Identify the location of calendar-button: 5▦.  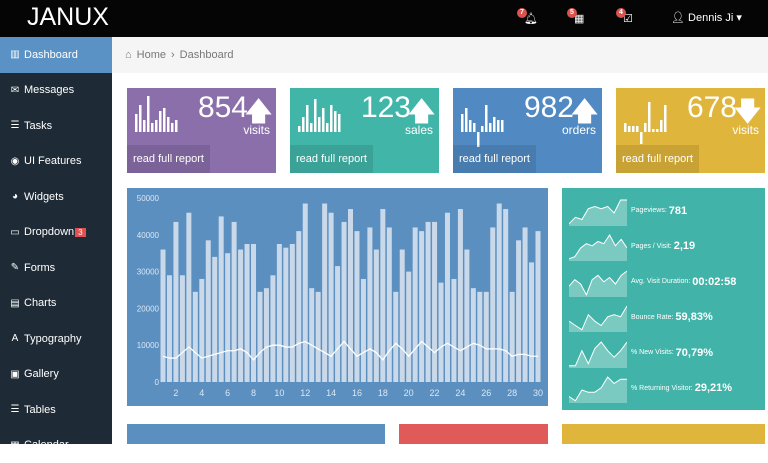
(579, 18).